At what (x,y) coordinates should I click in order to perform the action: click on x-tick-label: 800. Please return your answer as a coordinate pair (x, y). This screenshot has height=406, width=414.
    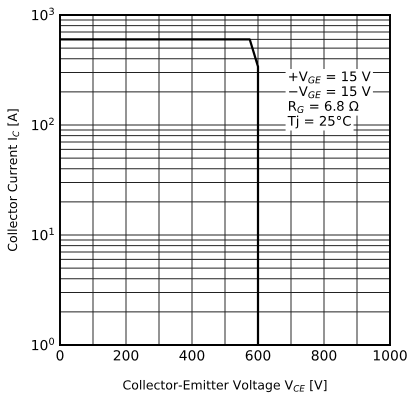
    Looking at the image, I should click on (324, 355).